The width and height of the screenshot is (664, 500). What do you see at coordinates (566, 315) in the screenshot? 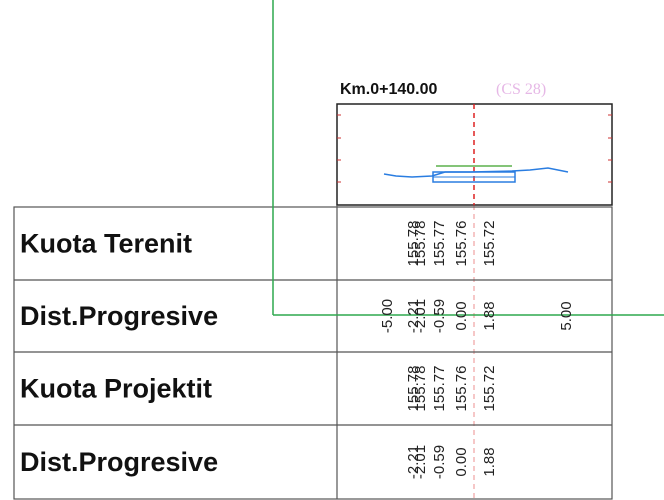
I see `row-value: 5.00` at bounding box center [566, 315].